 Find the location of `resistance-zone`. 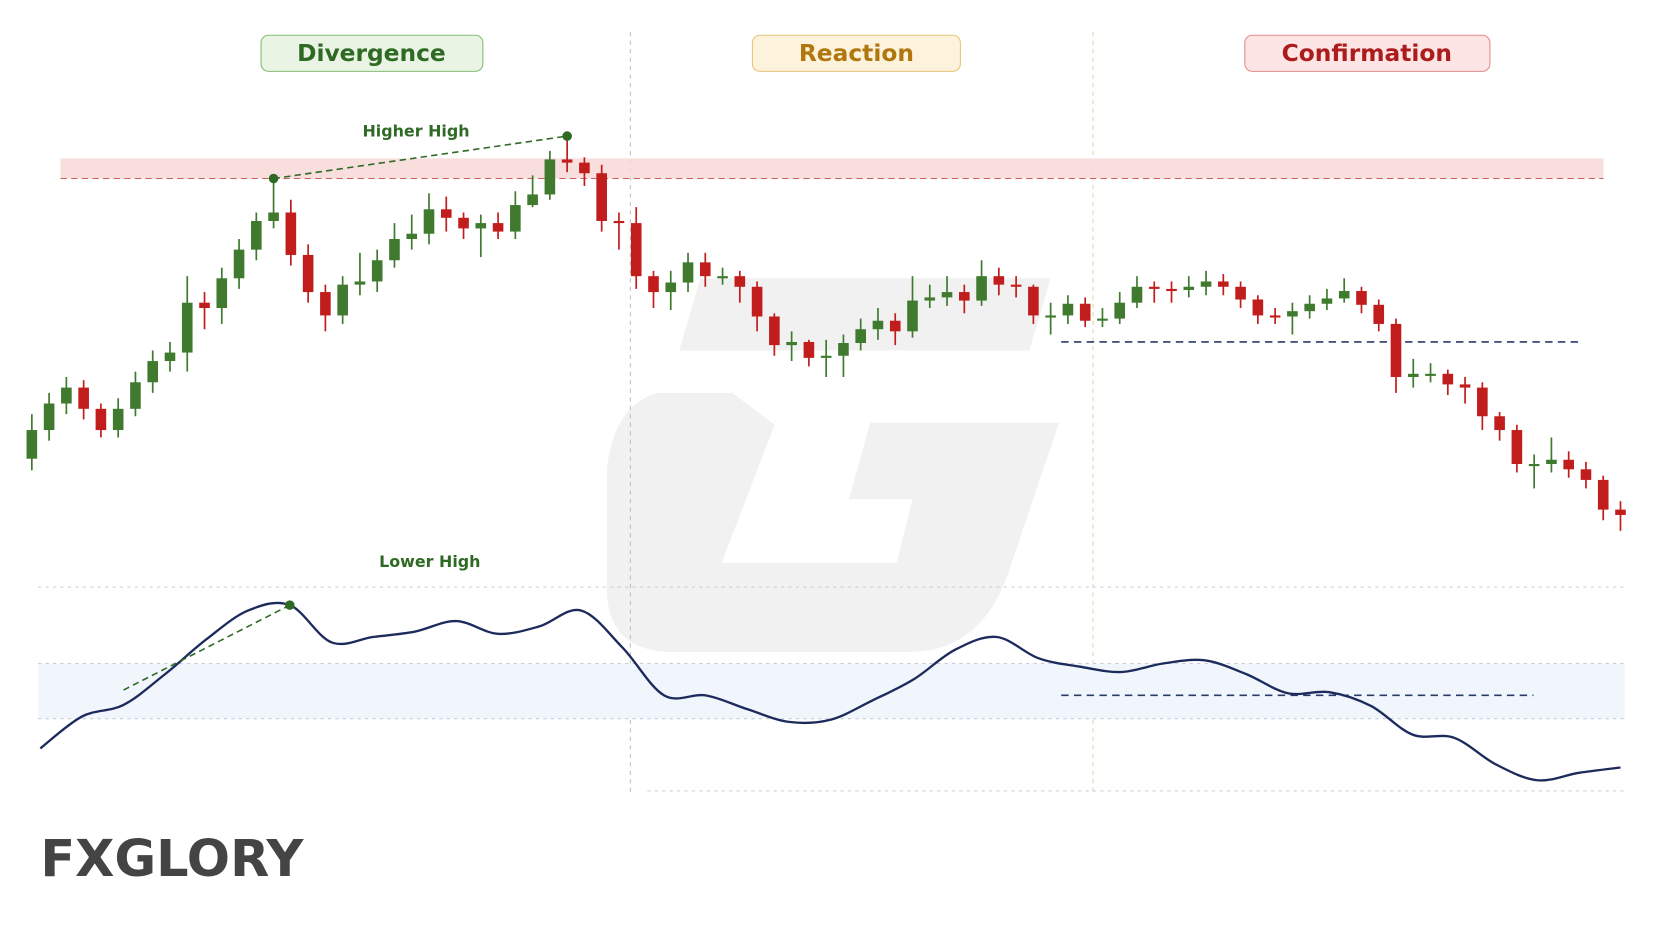

resistance-zone is located at coordinates (832, 168).